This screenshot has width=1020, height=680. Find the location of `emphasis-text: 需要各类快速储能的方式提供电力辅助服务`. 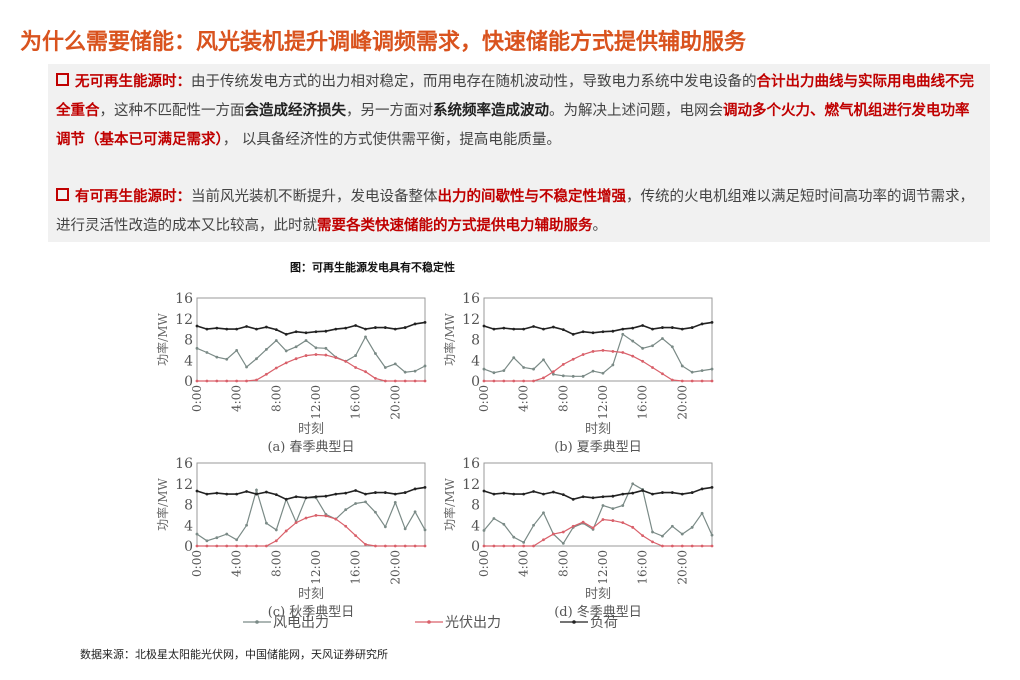

emphasis-text: 需要各类快速储能的方式提供电力辅助服务 is located at coordinates (455, 226).